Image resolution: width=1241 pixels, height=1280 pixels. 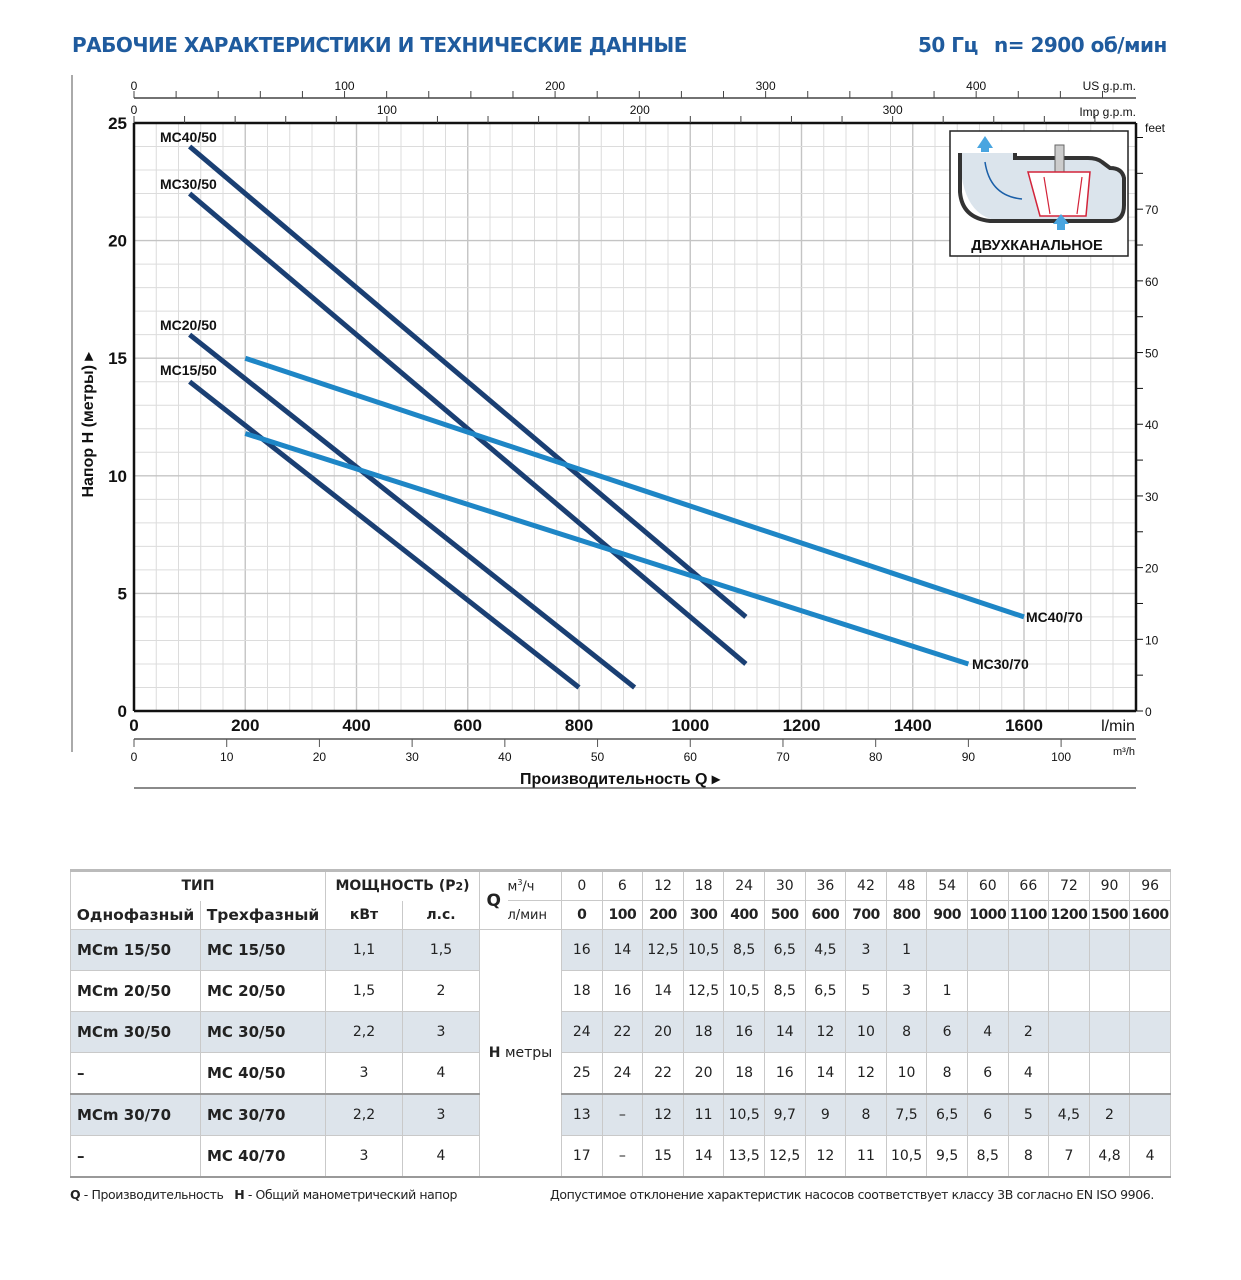 What do you see at coordinates (122, 711) in the screenshot?
I see `y-tick-label: 0` at bounding box center [122, 711].